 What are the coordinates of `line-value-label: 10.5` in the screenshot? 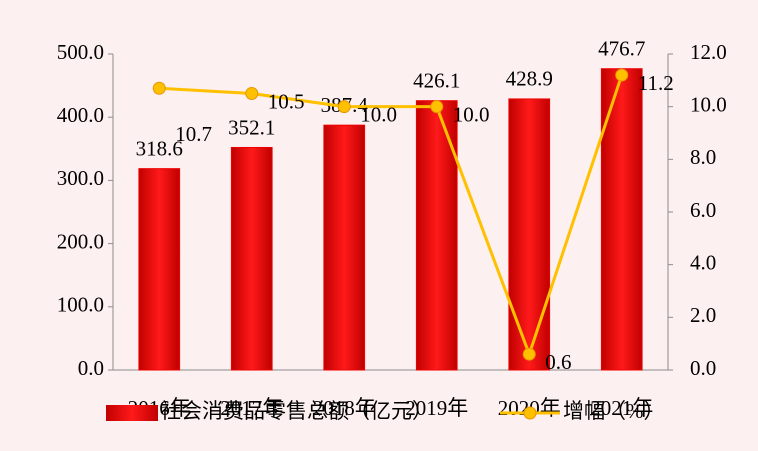 It's located at (286, 101).